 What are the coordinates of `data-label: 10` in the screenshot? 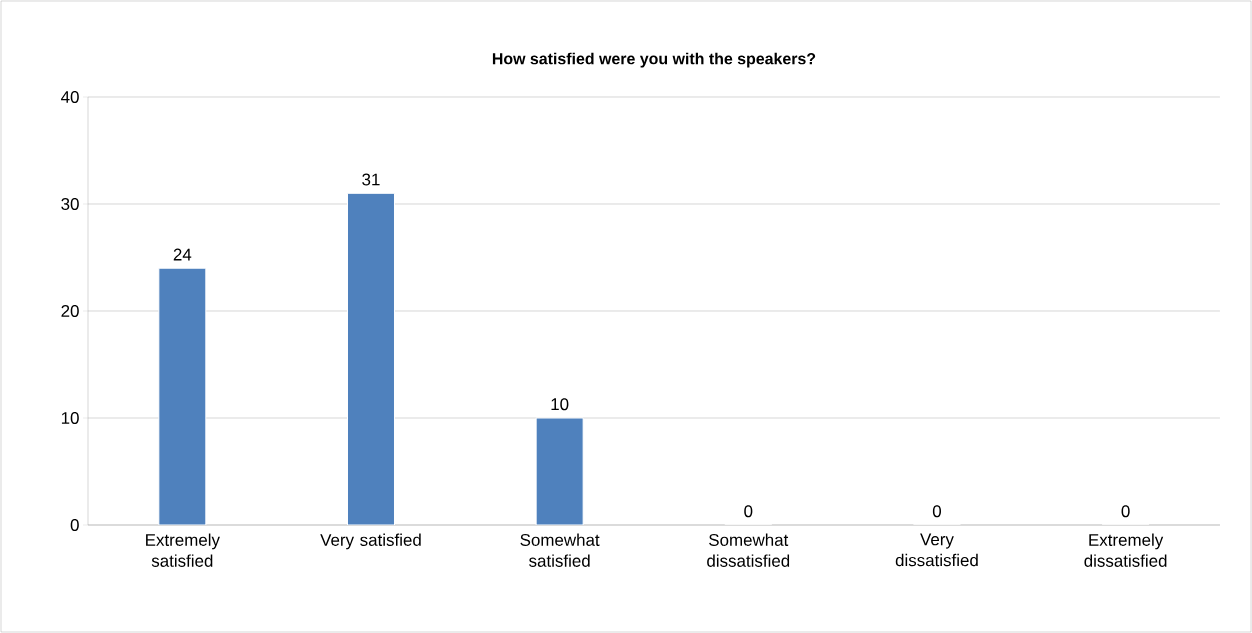 It's located at (560, 404).